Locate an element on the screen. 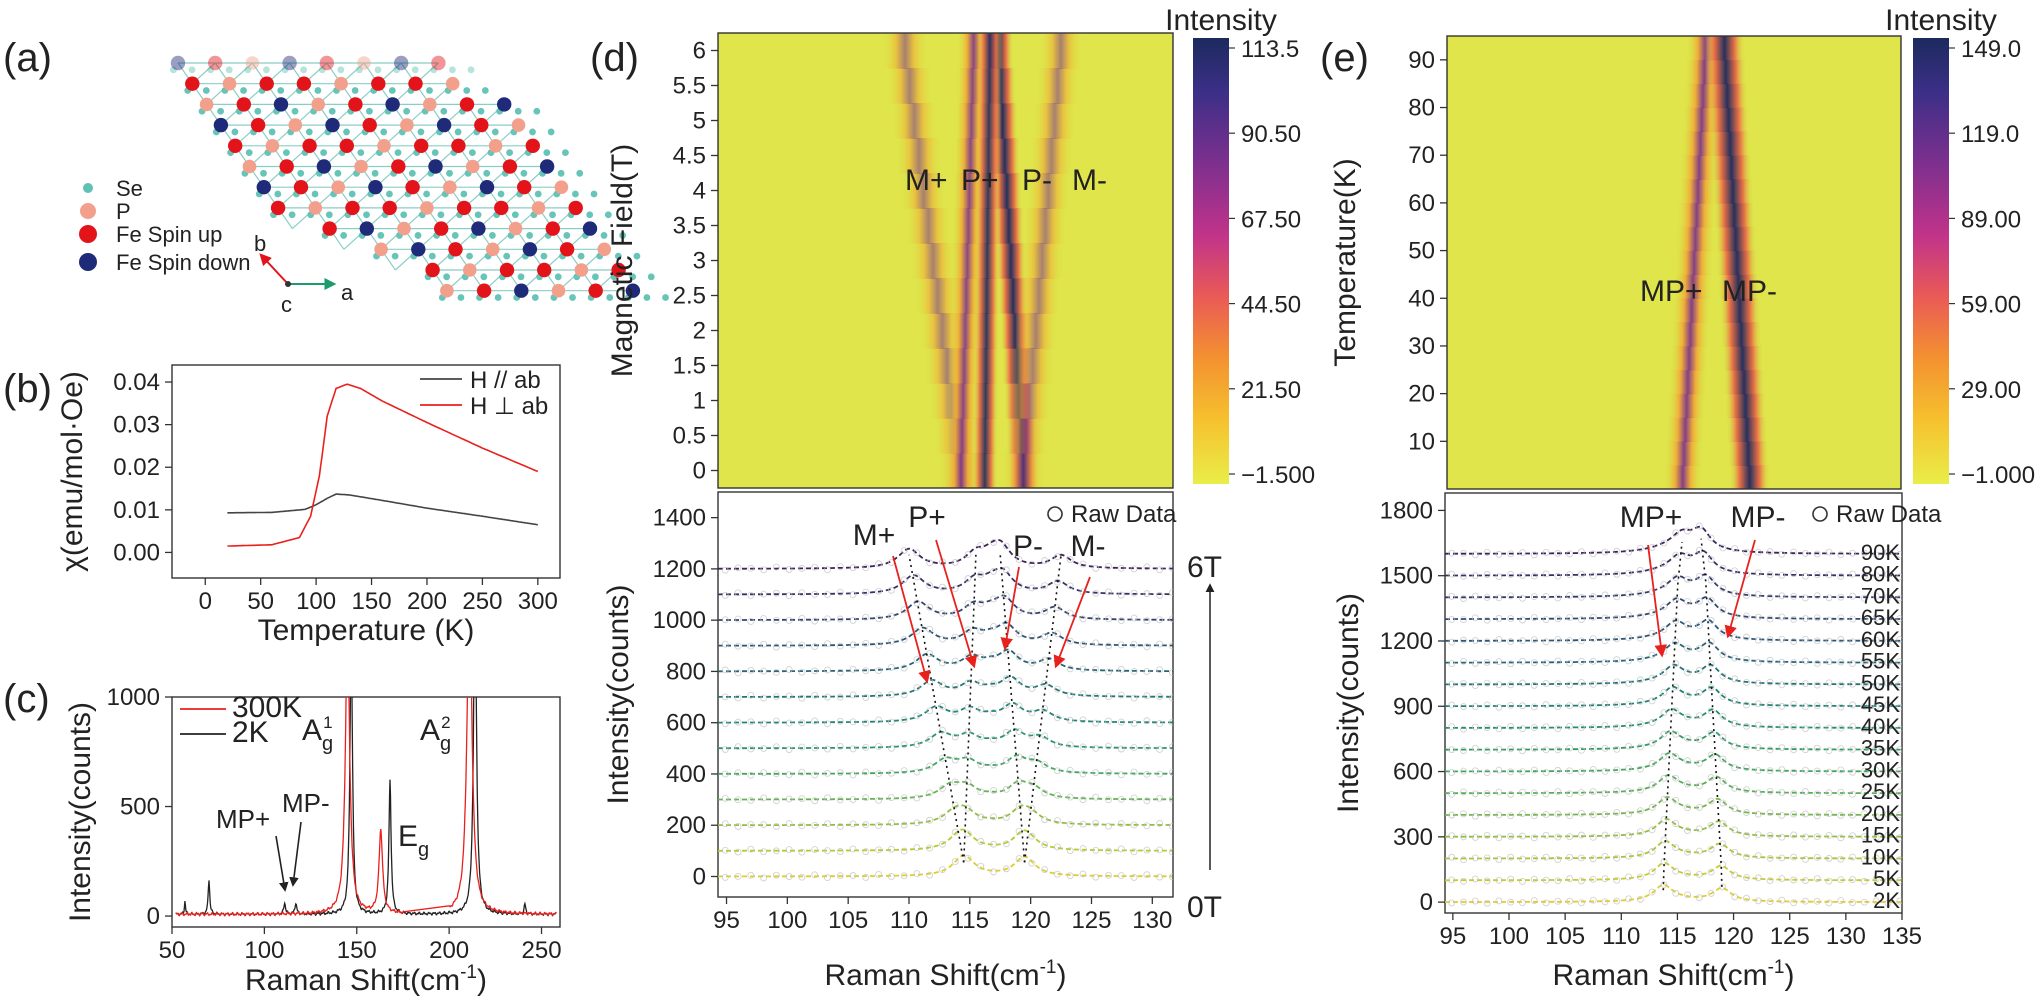  y-tick-label: 0.01 is located at coordinates (136, 510).